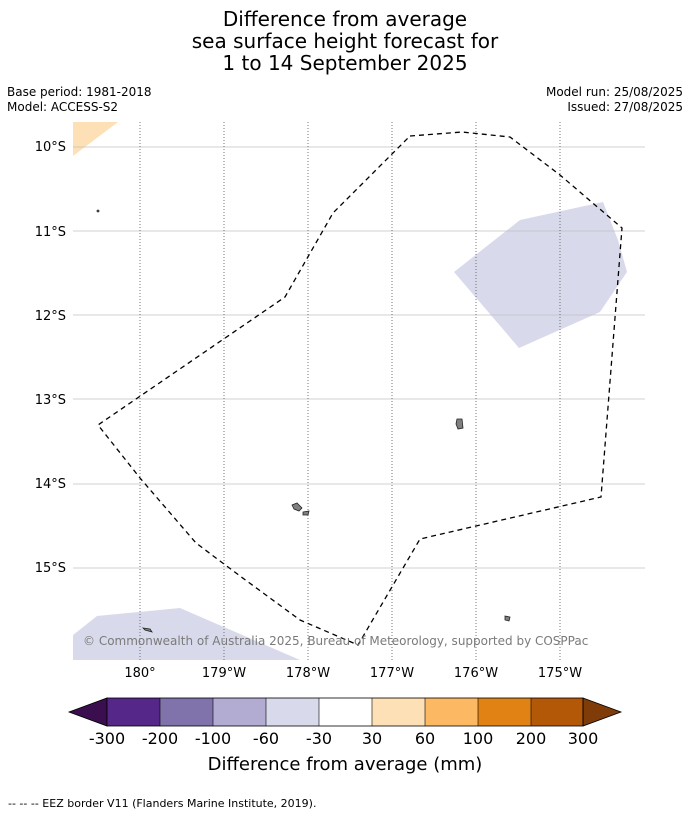 This screenshot has height=816, width=690. I want to click on lon-label: 178°W, so click(308, 673).